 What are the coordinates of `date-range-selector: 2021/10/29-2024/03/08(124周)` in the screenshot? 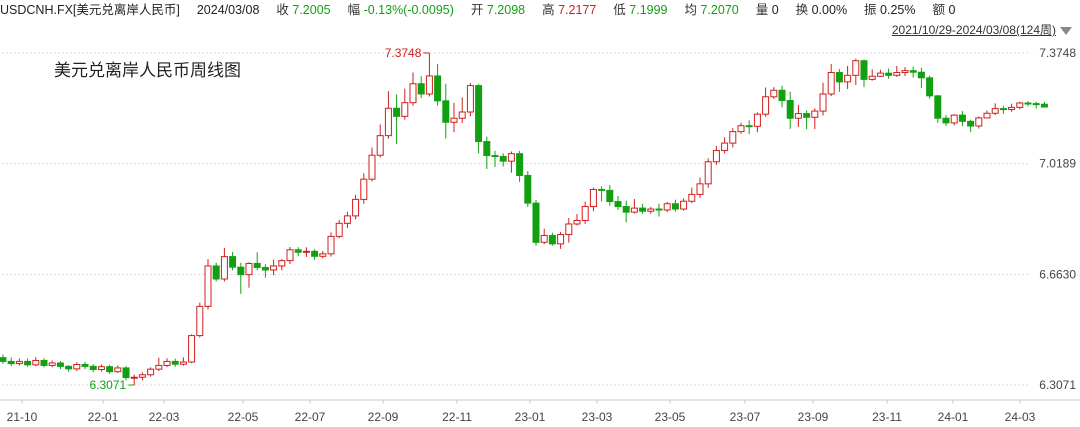 It's located at (982, 30).